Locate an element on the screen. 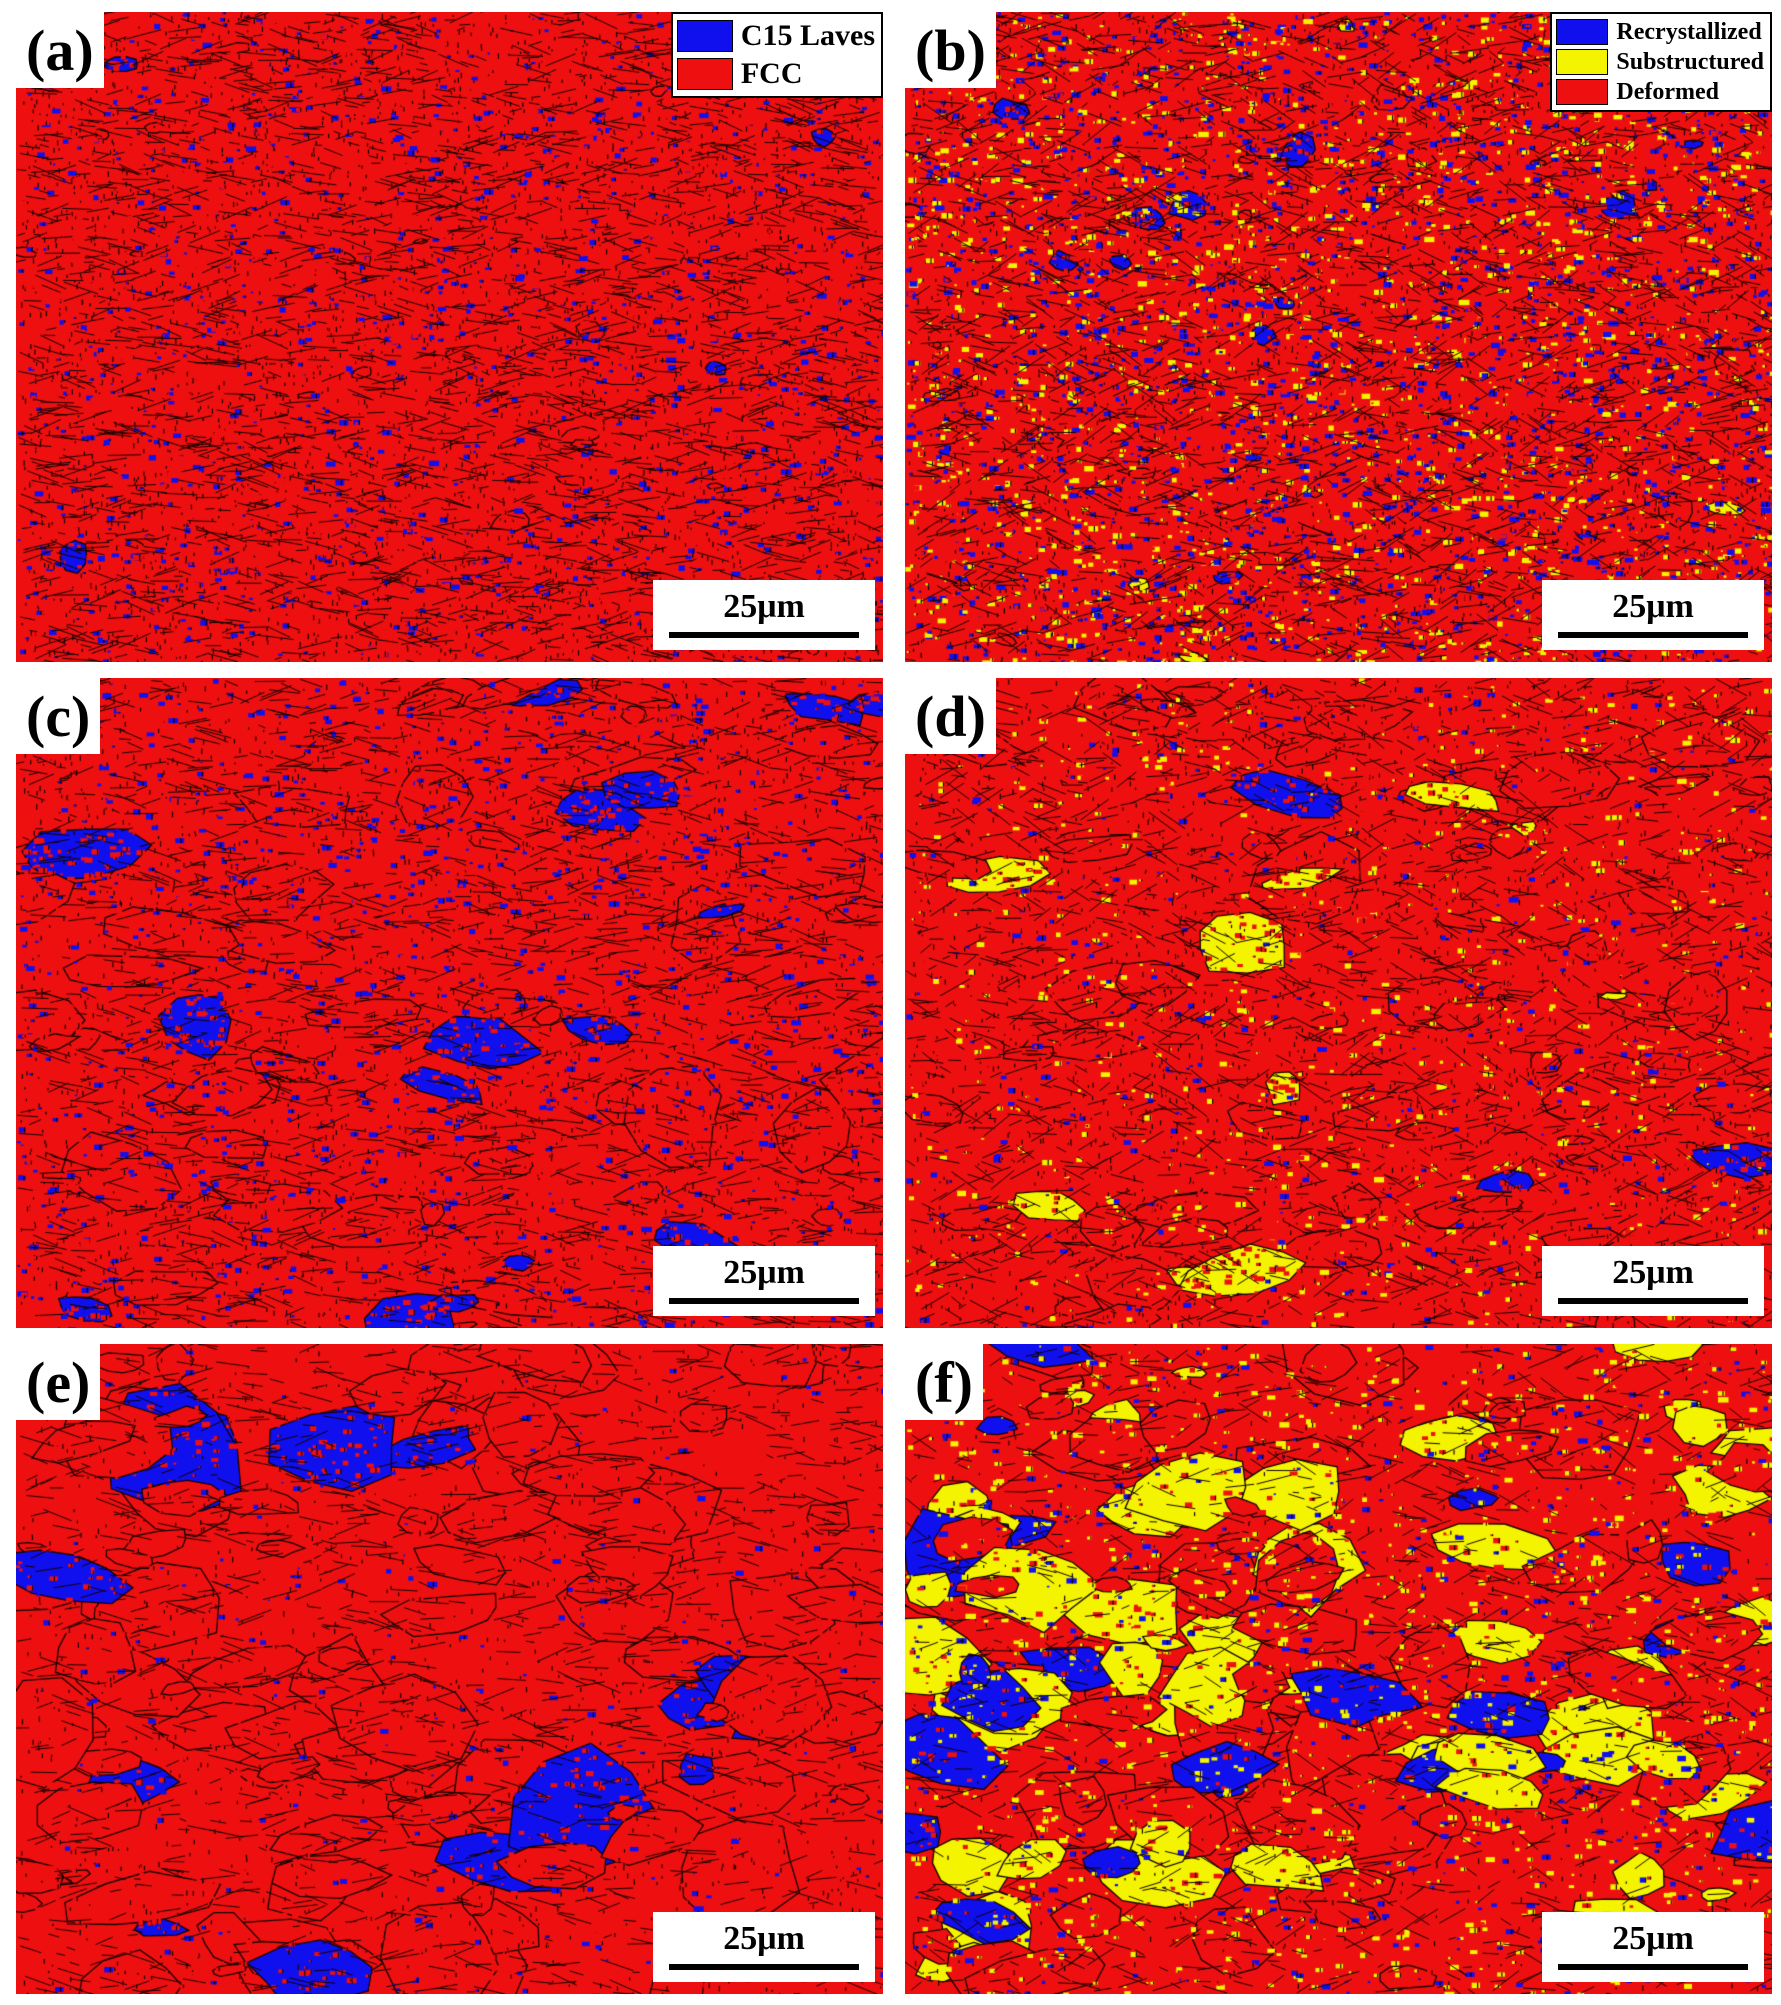  legend-item-substructured: Substructured is located at coordinates (1660, 62).